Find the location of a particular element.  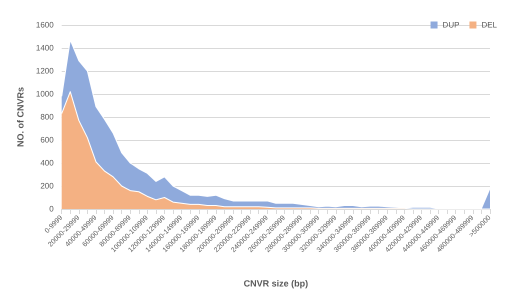

y-tick-label: 1600 is located at coordinates (45, 25).